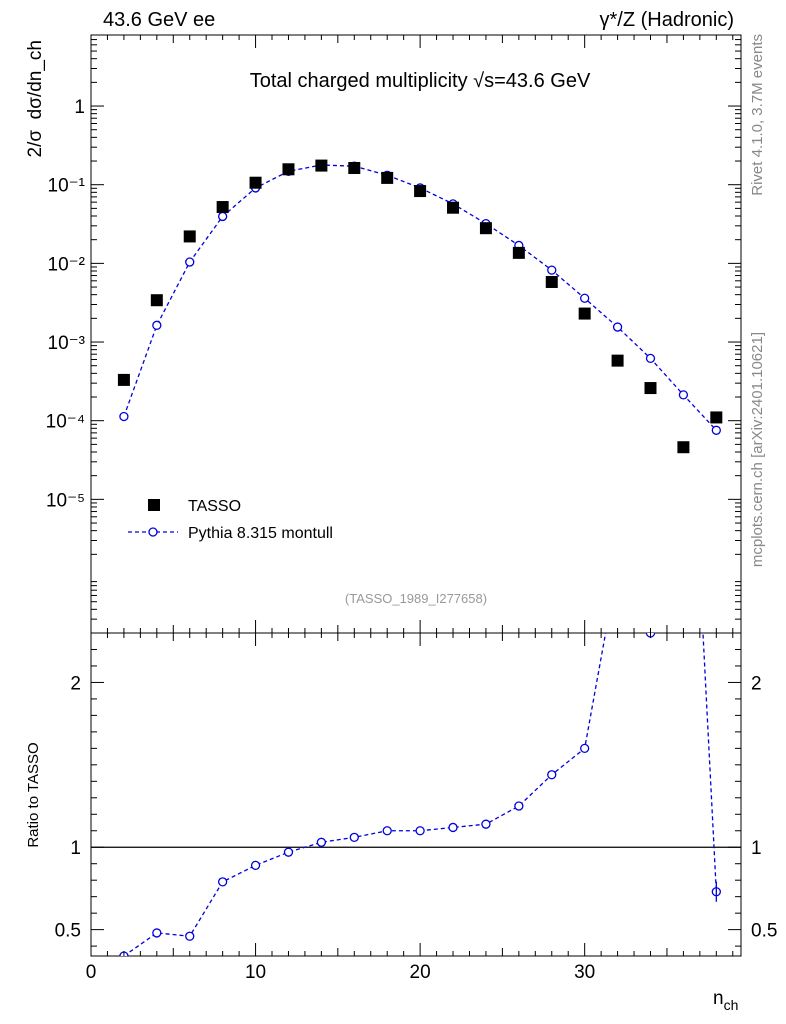  I want to click on main-ytick-label: 10⁻¹, so click(67, 186).